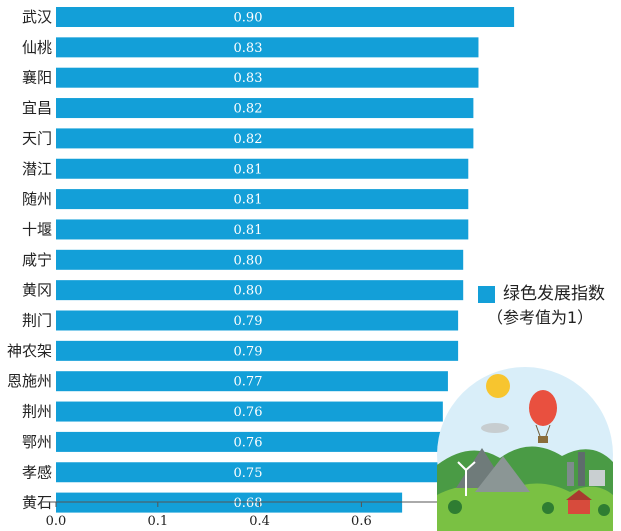 The image size is (621, 531). Describe the element at coordinates (486, 294) in the screenshot. I see `legend-swatch` at that location.